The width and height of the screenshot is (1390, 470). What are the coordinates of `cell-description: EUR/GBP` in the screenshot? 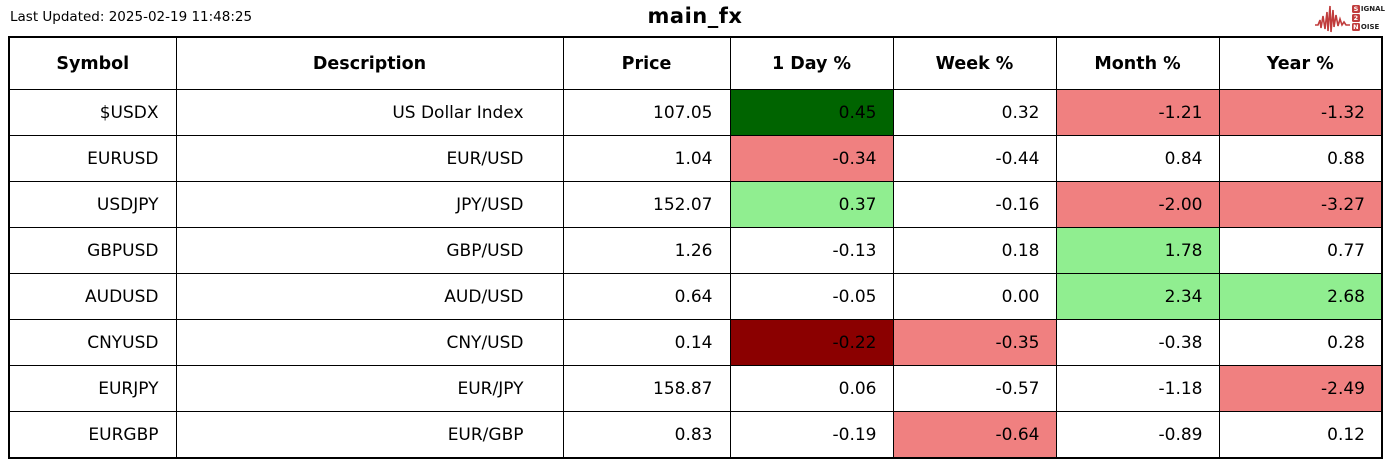 It's located at (369, 435).